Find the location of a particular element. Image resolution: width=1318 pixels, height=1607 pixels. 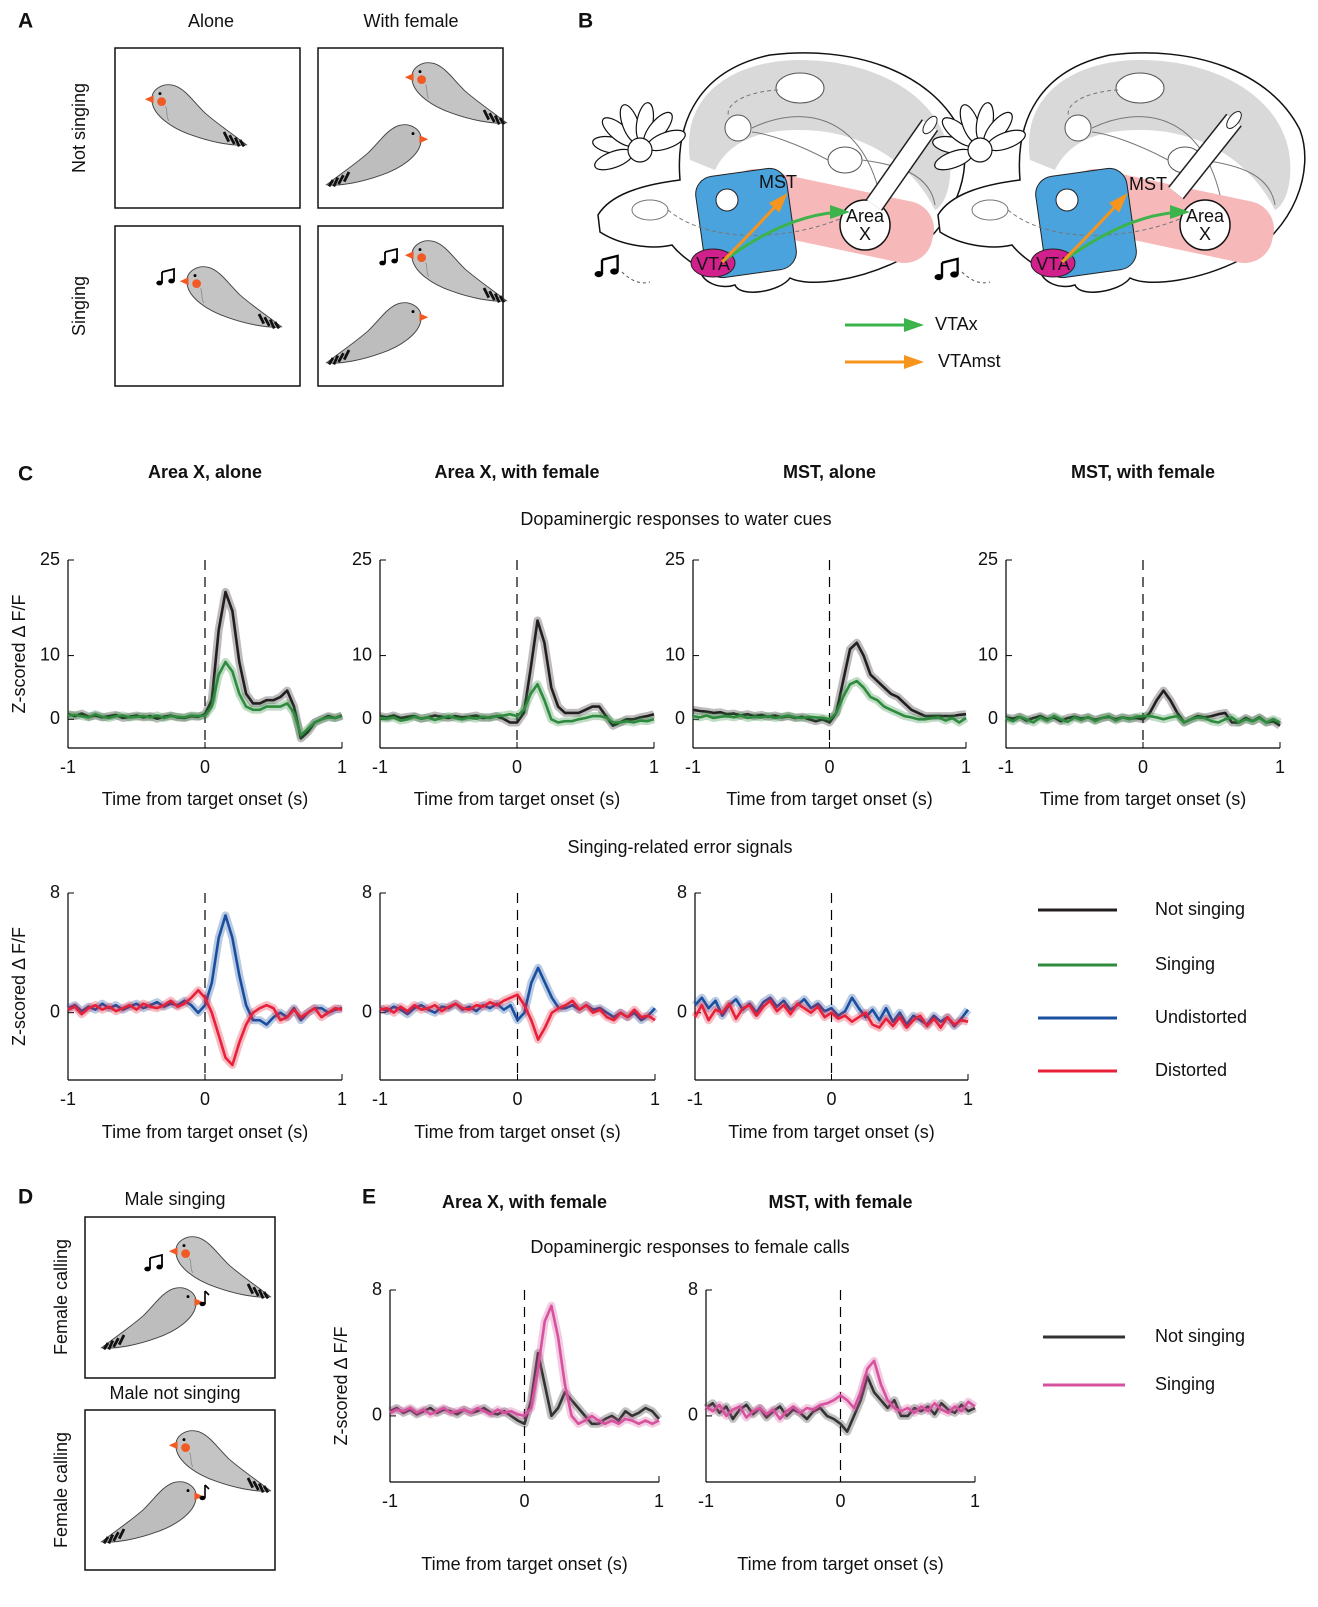

music-note is located at coordinates (946, 269).